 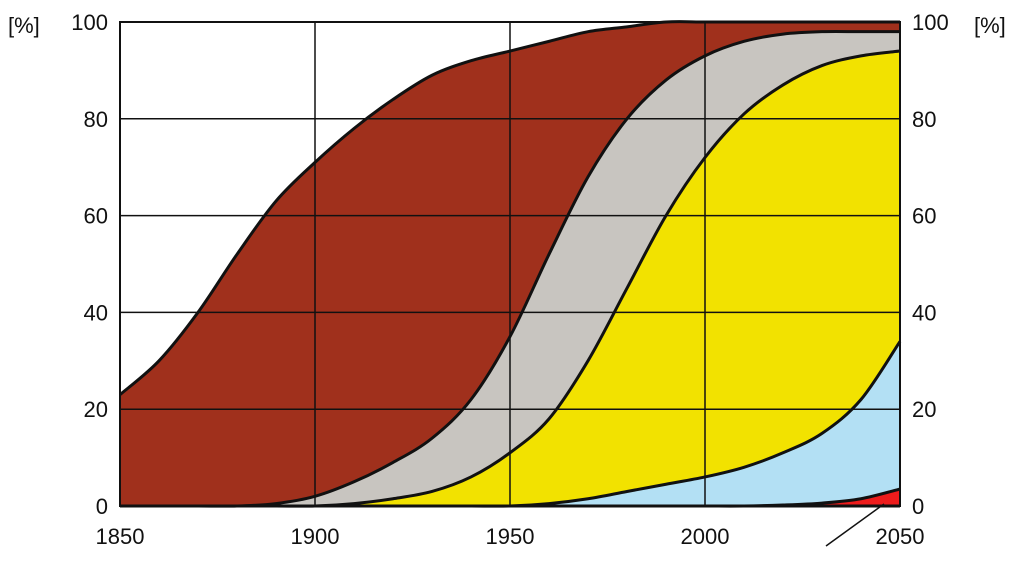 What do you see at coordinates (89, 22) in the screenshot?
I see `y-tick-left: 100` at bounding box center [89, 22].